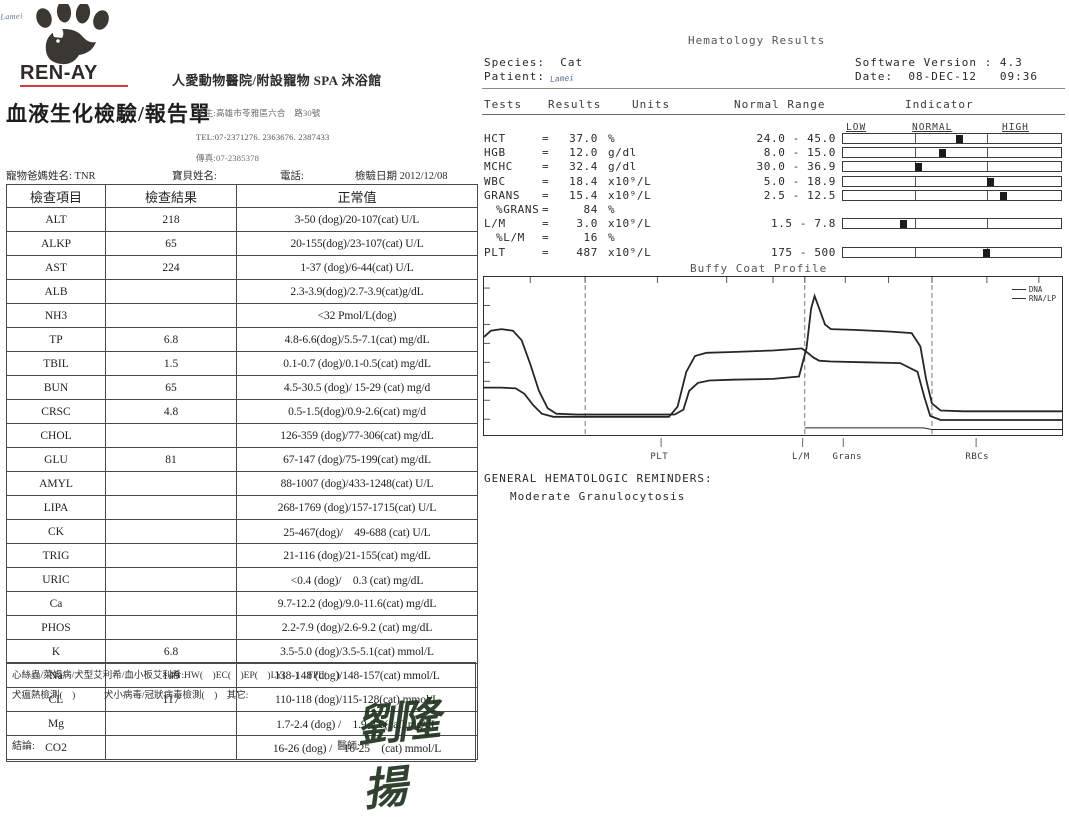 This screenshot has height=819, width=1069. What do you see at coordinates (242, 531) in the screenshot?
I see `table-row: CK 25-467(dog)/ 49-688 (cat) U/L` at bounding box center [242, 531].